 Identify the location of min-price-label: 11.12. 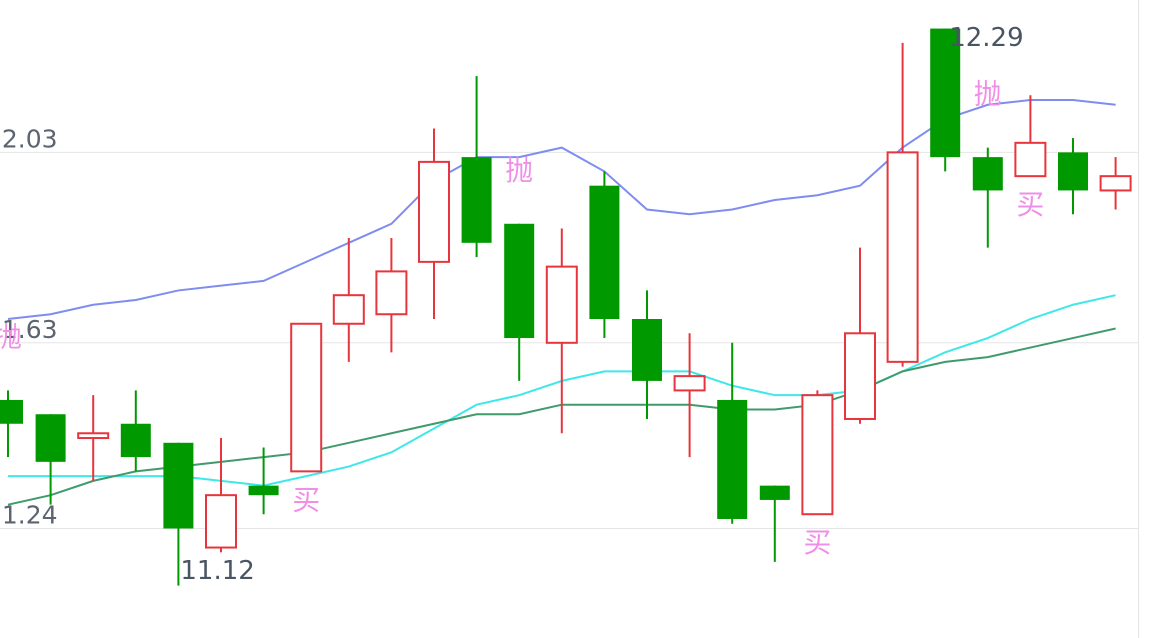
(217, 571).